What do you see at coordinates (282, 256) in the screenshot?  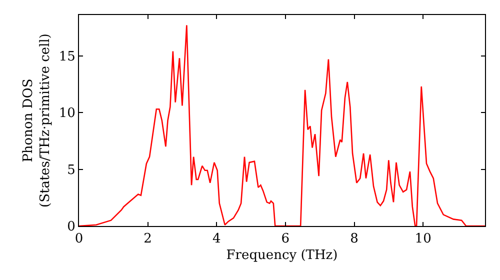 I see `x-axis-title: Frequency (THz)` at bounding box center [282, 256].